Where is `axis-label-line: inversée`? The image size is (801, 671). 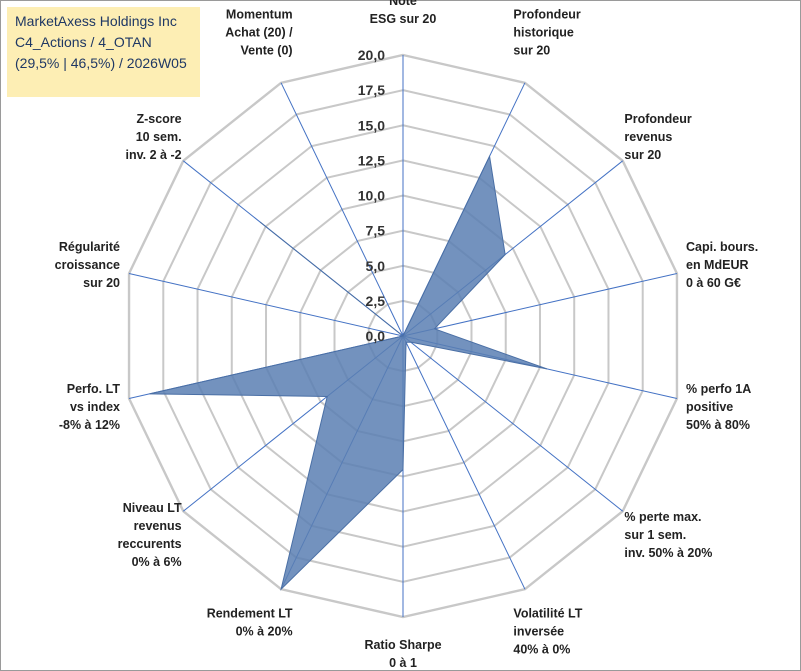
axis-label-line: inversée is located at coordinates (538, 631).